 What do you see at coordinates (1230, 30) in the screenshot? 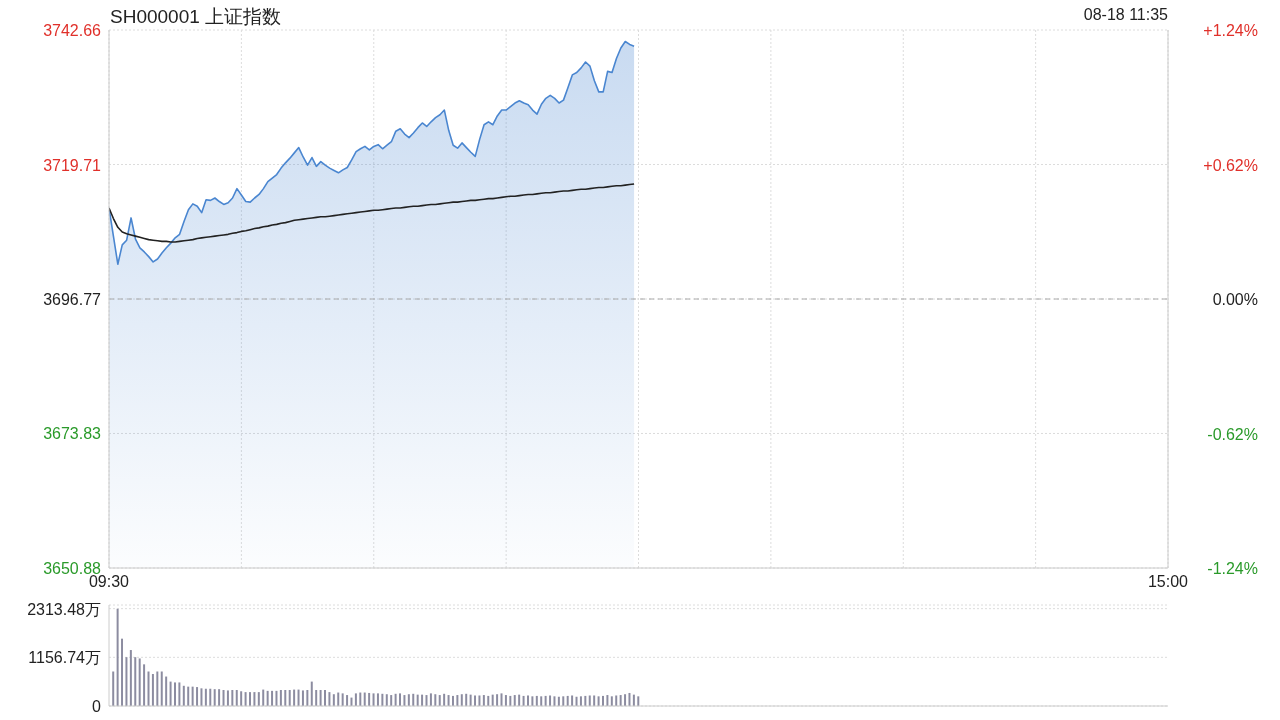
I see `y2-tick-label: +1.24%` at bounding box center [1230, 30].